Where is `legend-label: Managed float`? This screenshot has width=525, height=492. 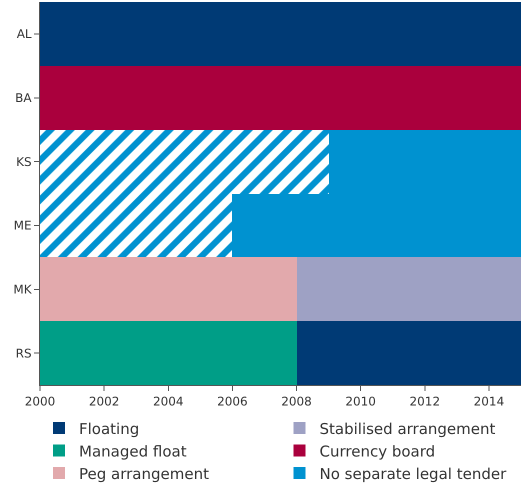
legend-label: Managed float is located at coordinates (133, 451).